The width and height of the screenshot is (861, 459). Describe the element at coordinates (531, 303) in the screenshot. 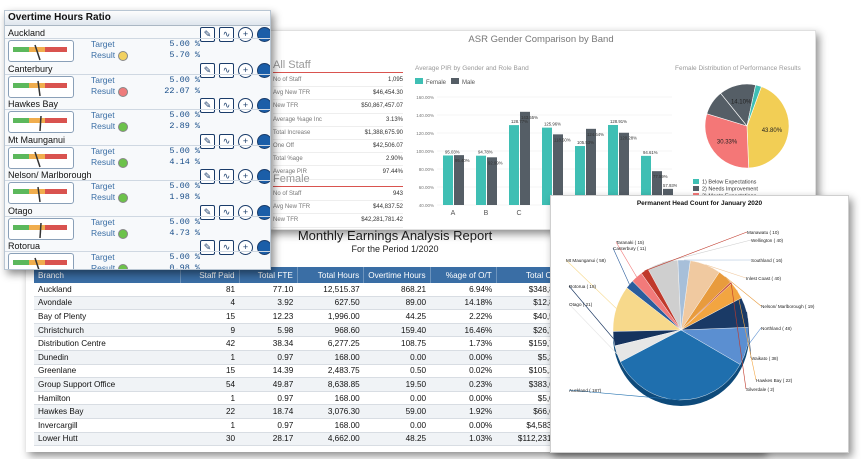

I see `table-cell: $12,856` at that location.